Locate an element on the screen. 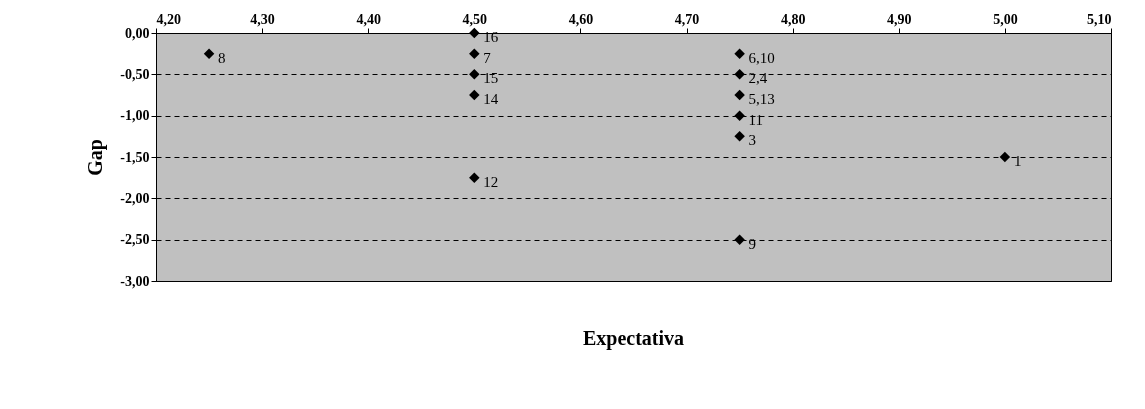  annotation: 15 is located at coordinates (491, 78).